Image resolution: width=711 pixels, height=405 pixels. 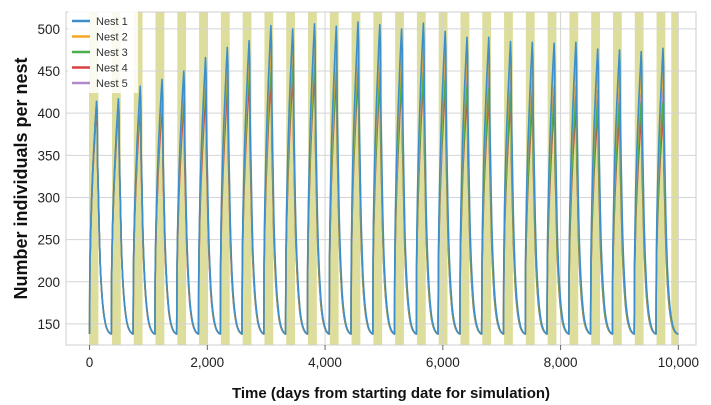 What do you see at coordinates (112, 38) in the screenshot?
I see `legend-label: Nest 2` at bounding box center [112, 38].